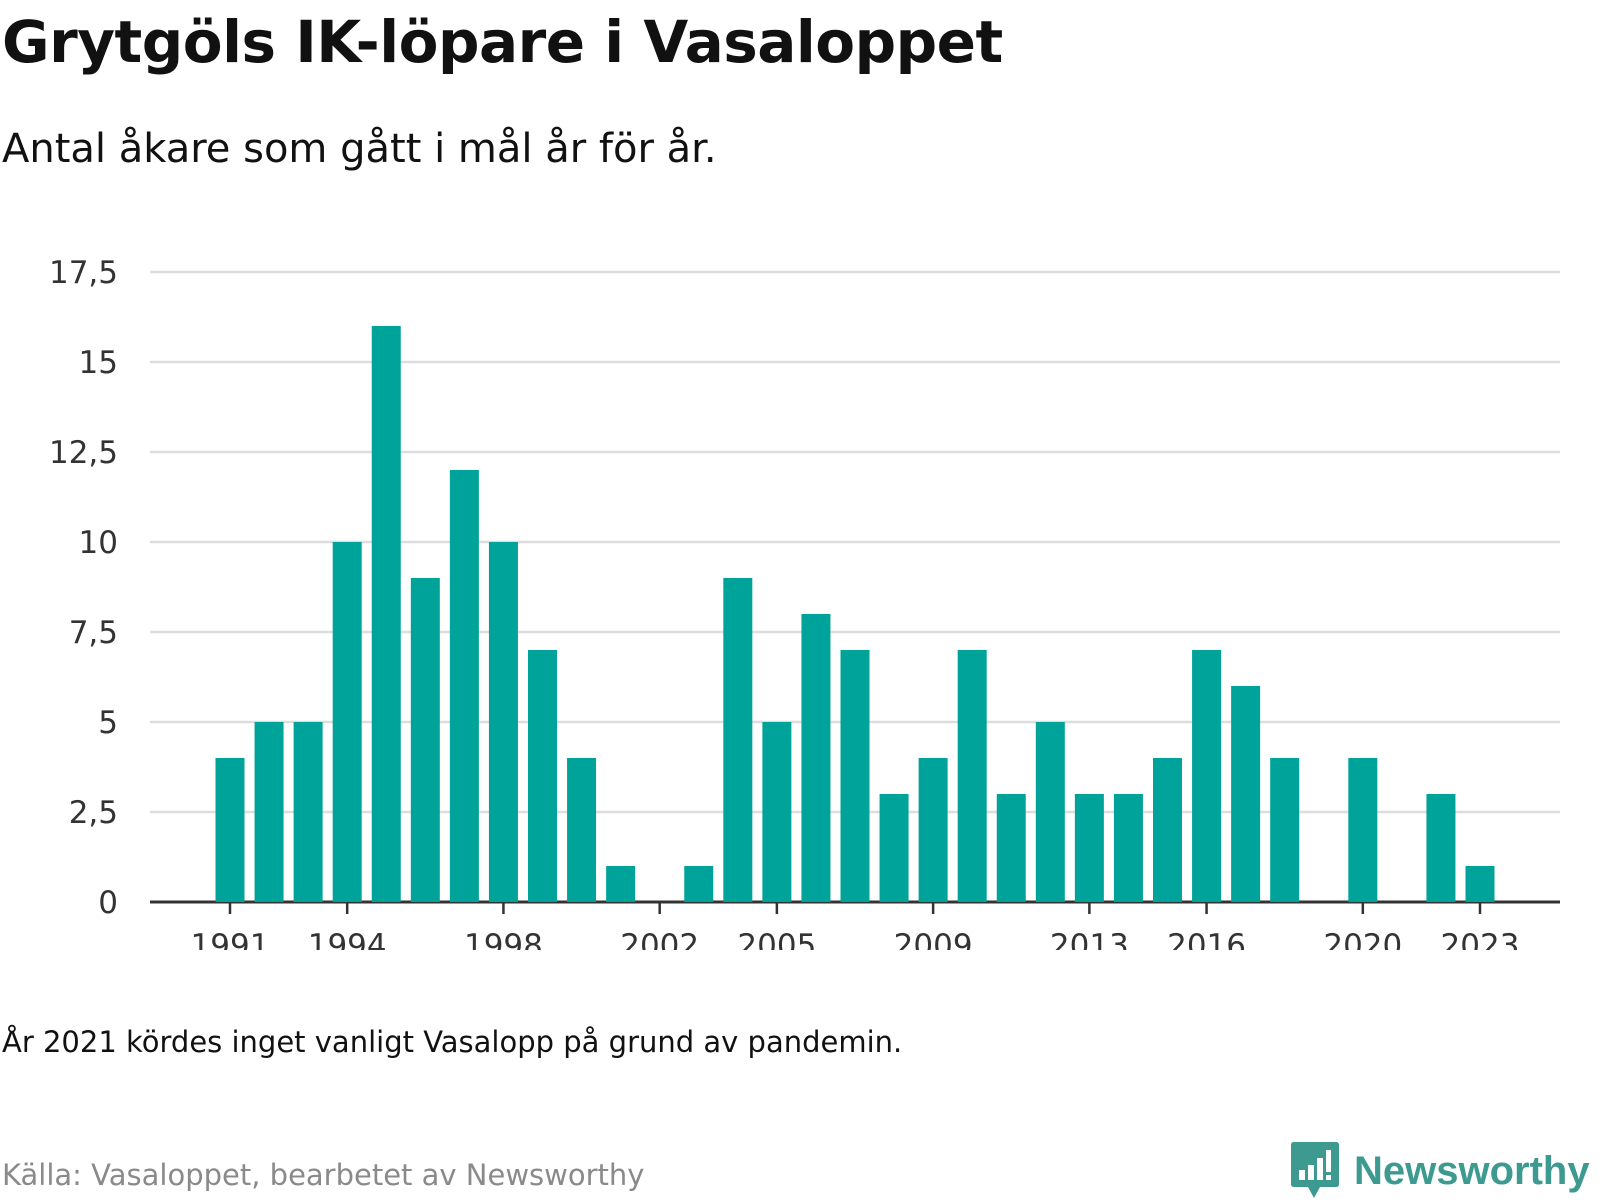 This screenshot has height=1202, width=1600. I want to click on x-tick-label: 2020, so click(1362, 939).